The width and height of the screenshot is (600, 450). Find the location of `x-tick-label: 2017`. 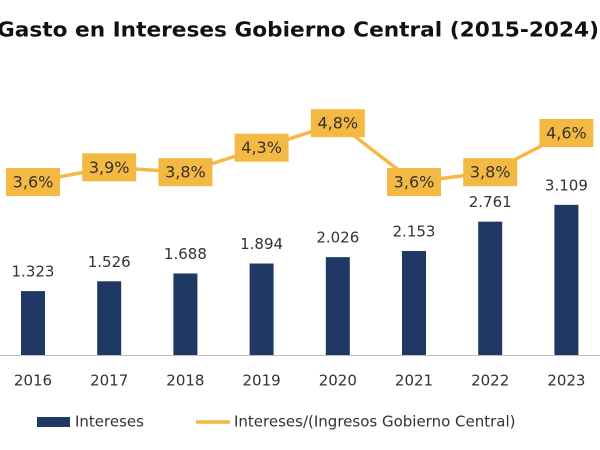

x-tick-label: 2017 is located at coordinates (109, 381).